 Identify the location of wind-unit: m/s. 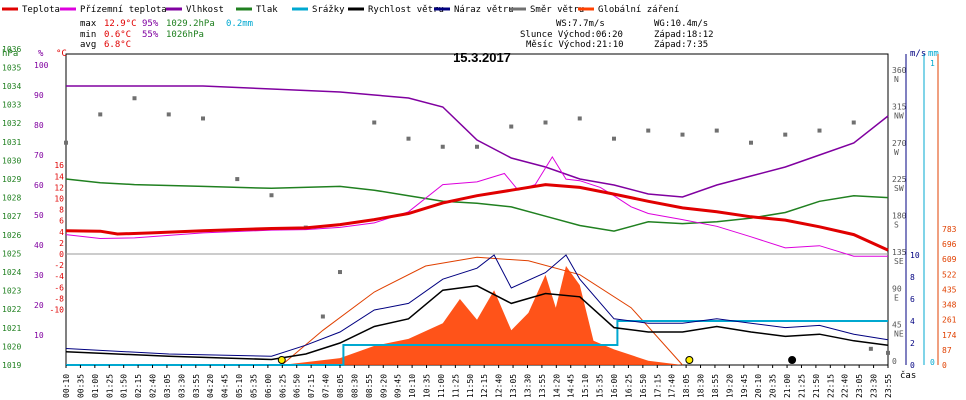
(918, 54).